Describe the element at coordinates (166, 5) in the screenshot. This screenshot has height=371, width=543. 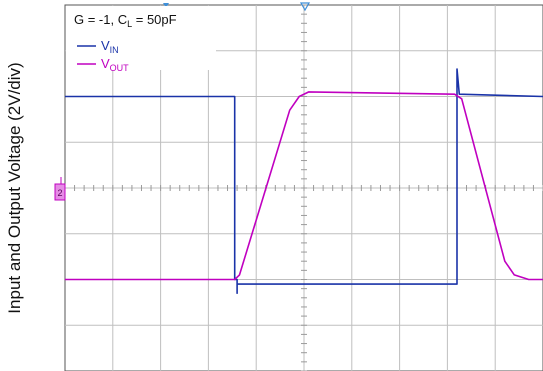
I see `trigger-marker-left` at that location.